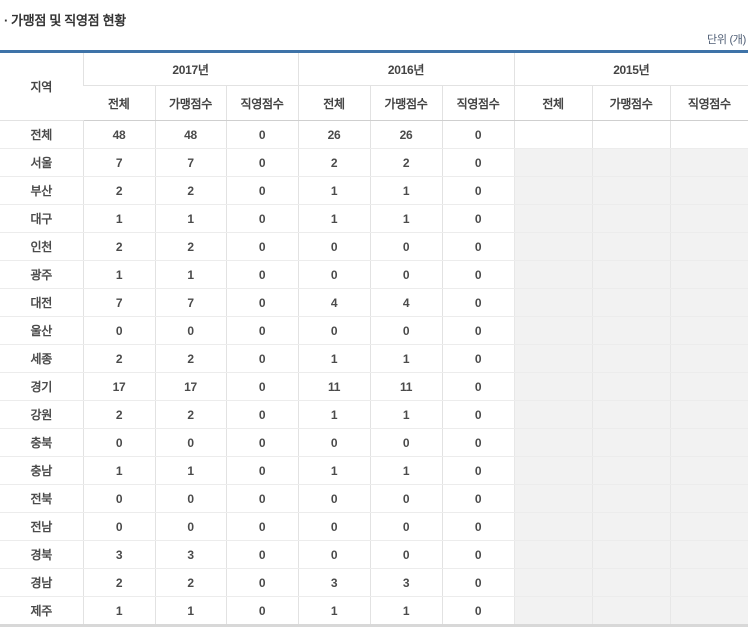 The width and height of the screenshot is (748, 627). What do you see at coordinates (41, 526) in the screenshot?
I see `region-cell: 전남` at bounding box center [41, 526].